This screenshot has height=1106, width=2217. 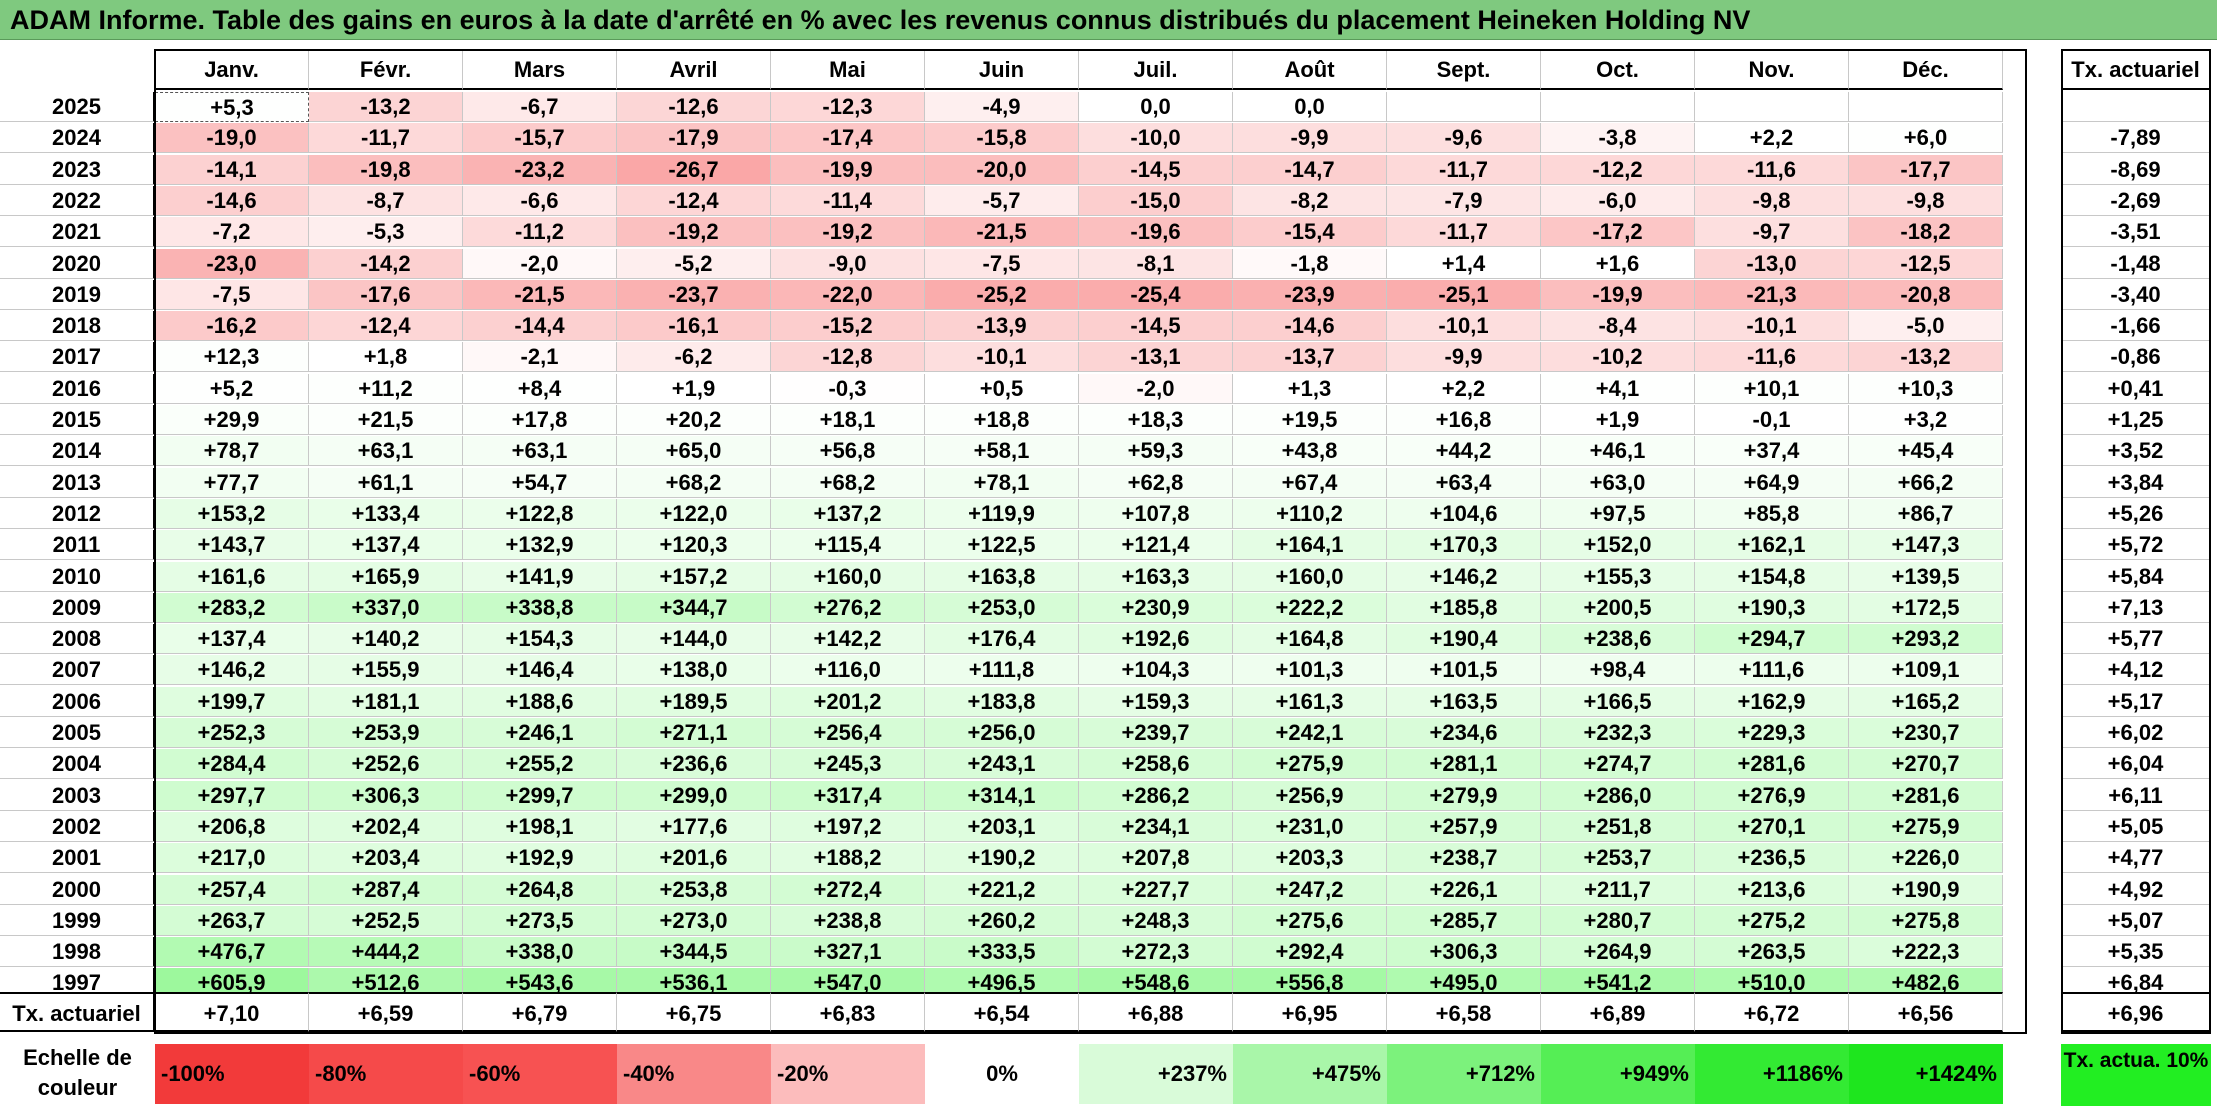 I want to click on table-cell: -12,3, so click(x=848, y=107).